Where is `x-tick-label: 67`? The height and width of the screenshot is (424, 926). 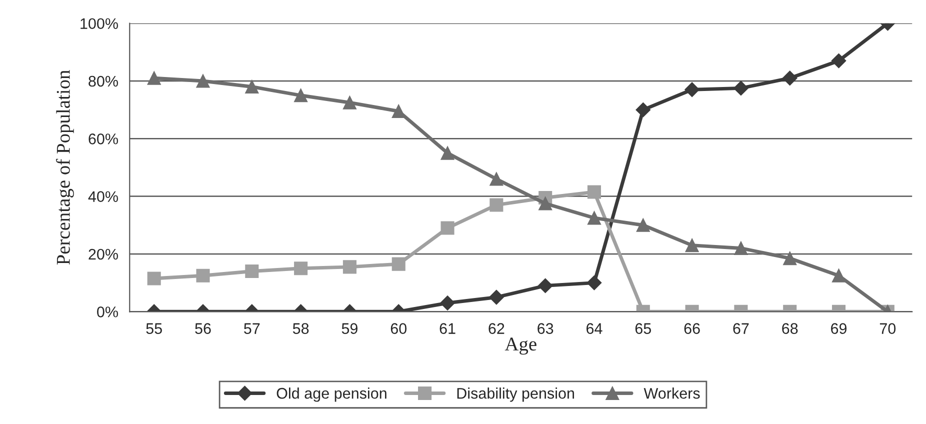
x-tick-label: 67 is located at coordinates (741, 328).